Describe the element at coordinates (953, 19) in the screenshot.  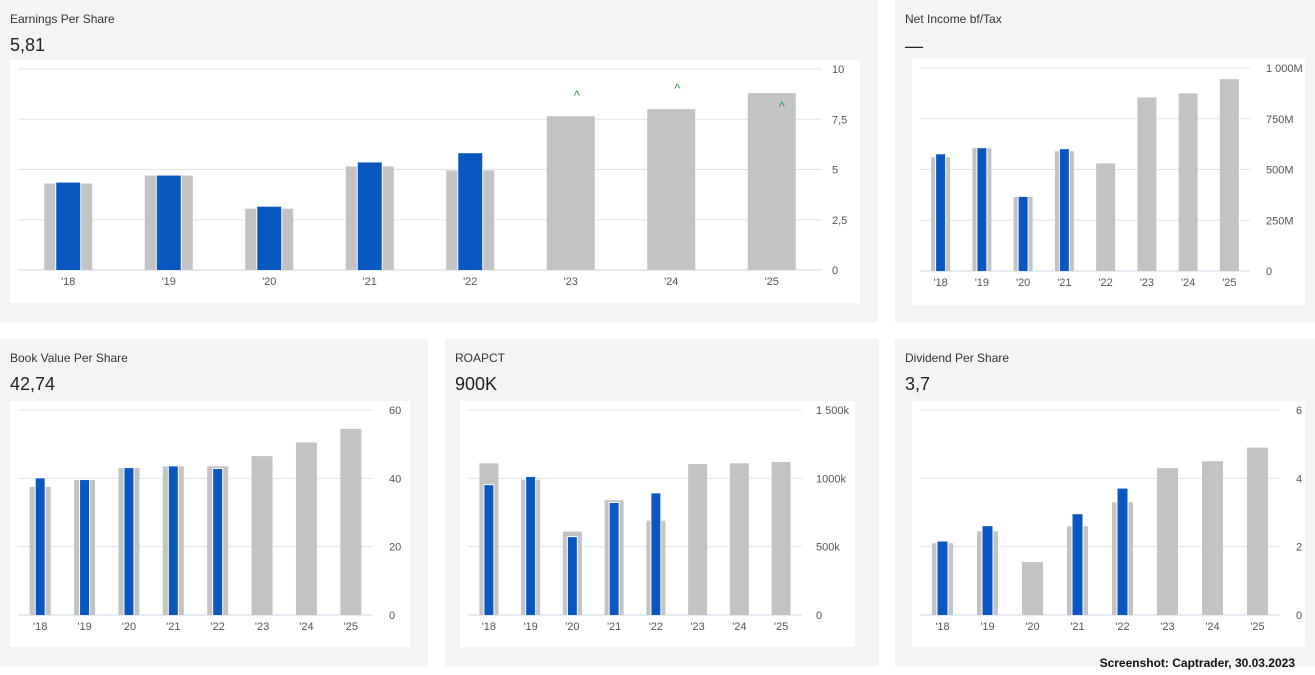
I see `panel-title: Net Income bf/Tax` at that location.